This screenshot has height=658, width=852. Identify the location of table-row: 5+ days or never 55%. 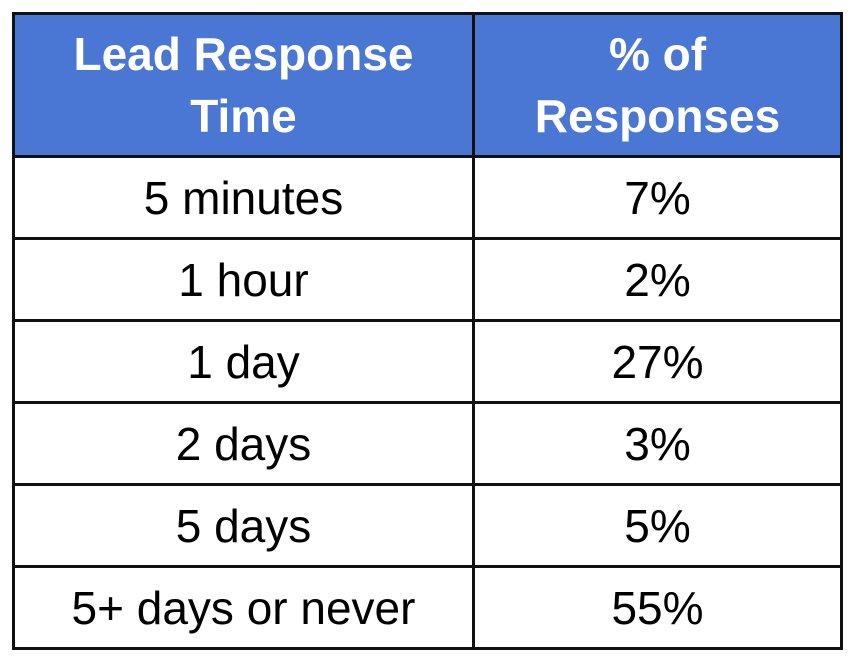
(427, 607).